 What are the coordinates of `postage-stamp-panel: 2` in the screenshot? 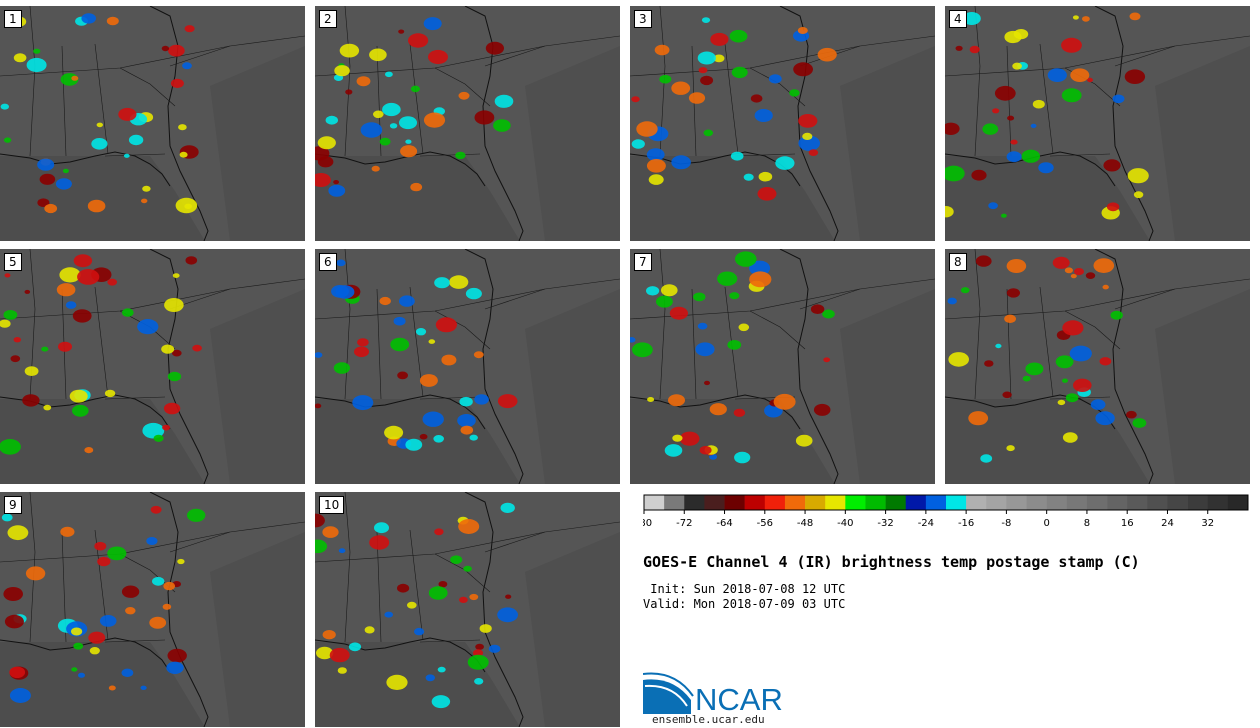 It's located at (467, 123).